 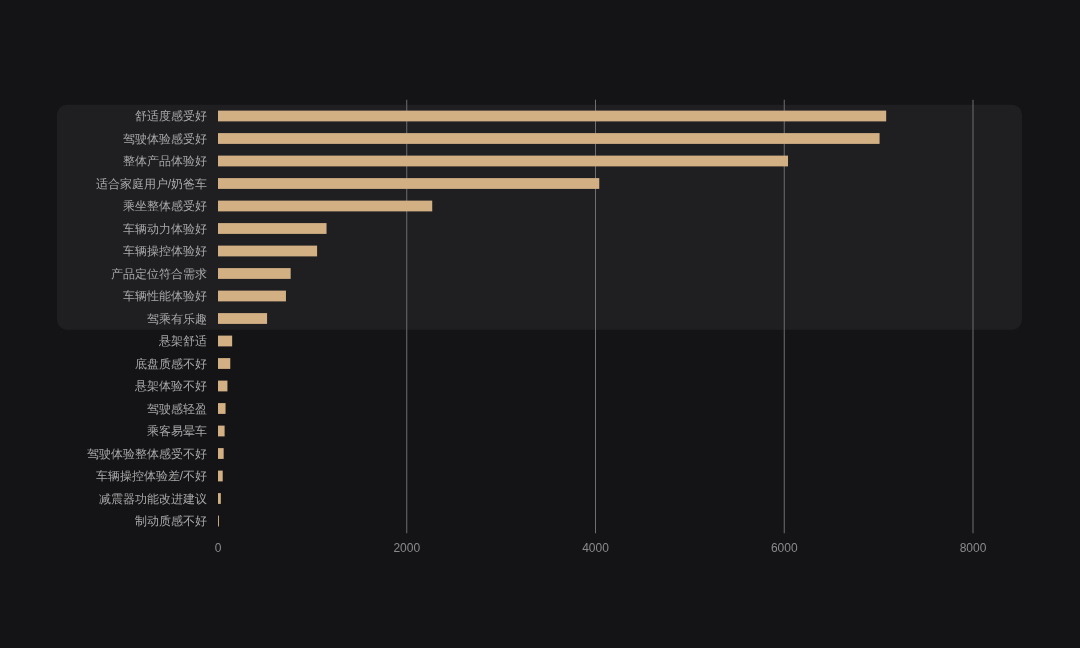 What do you see at coordinates (151, 476) in the screenshot?
I see `y-tick-label: 车辆操控体验差/不好` at bounding box center [151, 476].